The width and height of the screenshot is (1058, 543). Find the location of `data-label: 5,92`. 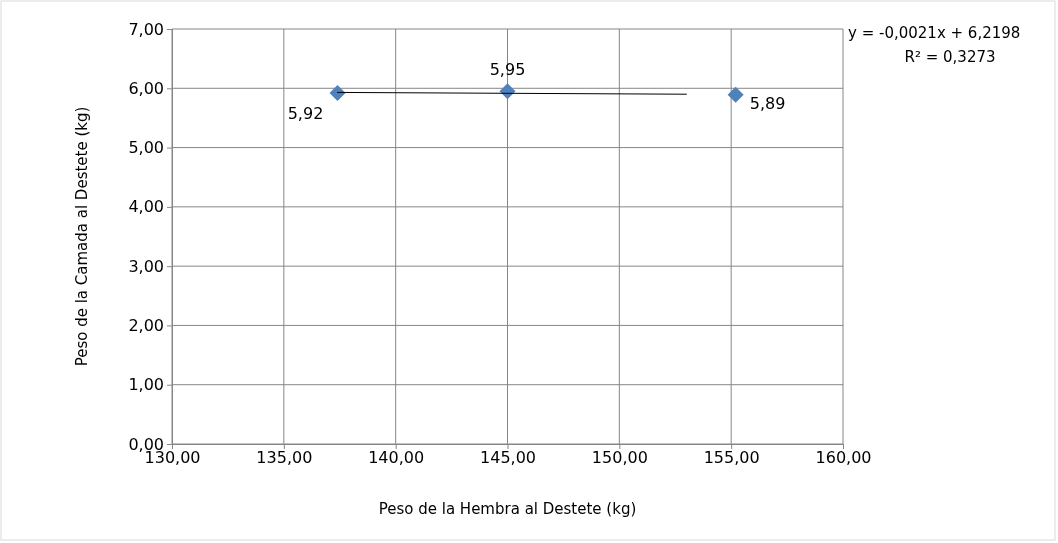

data-label: 5,92 is located at coordinates (305, 114).